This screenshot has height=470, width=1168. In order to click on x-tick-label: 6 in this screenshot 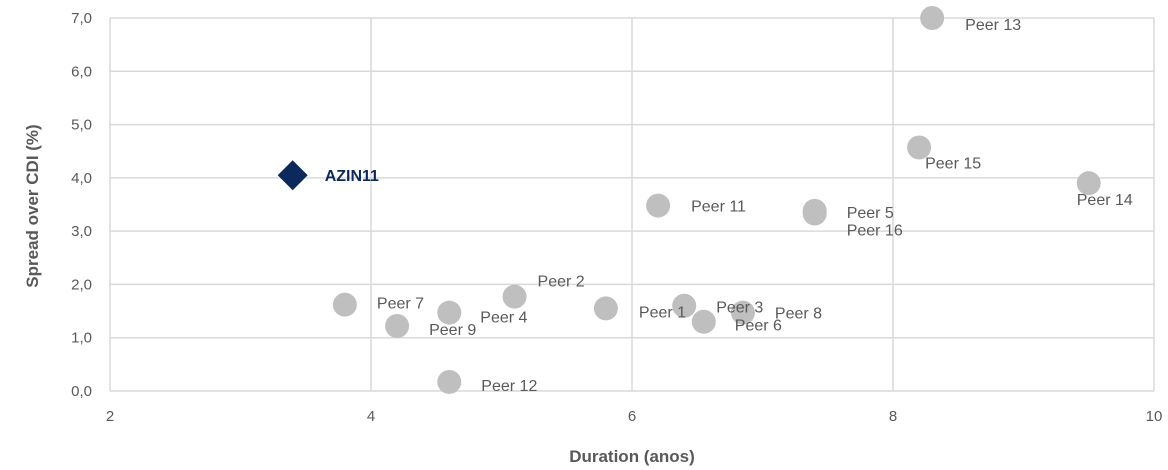, I will do `click(632, 416)`.